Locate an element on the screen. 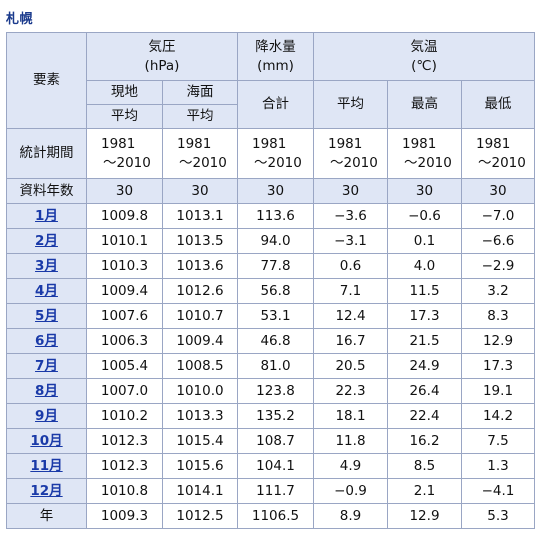  table-cell: 108.7 is located at coordinates (275, 441).